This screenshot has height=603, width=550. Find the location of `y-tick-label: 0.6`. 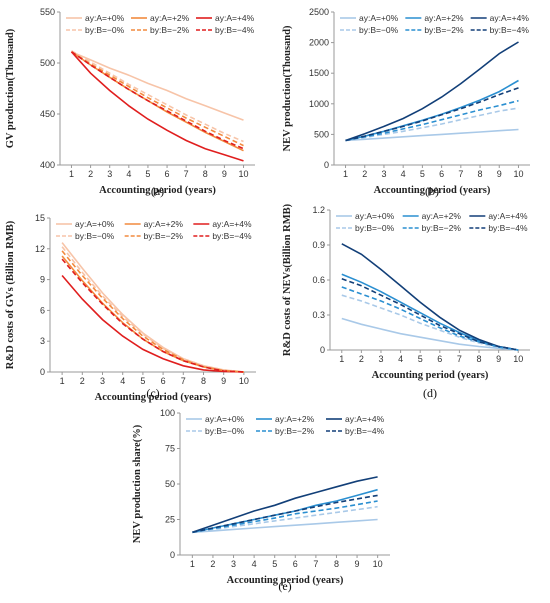

y-tick-label: 0.6 is located at coordinates (318, 280).